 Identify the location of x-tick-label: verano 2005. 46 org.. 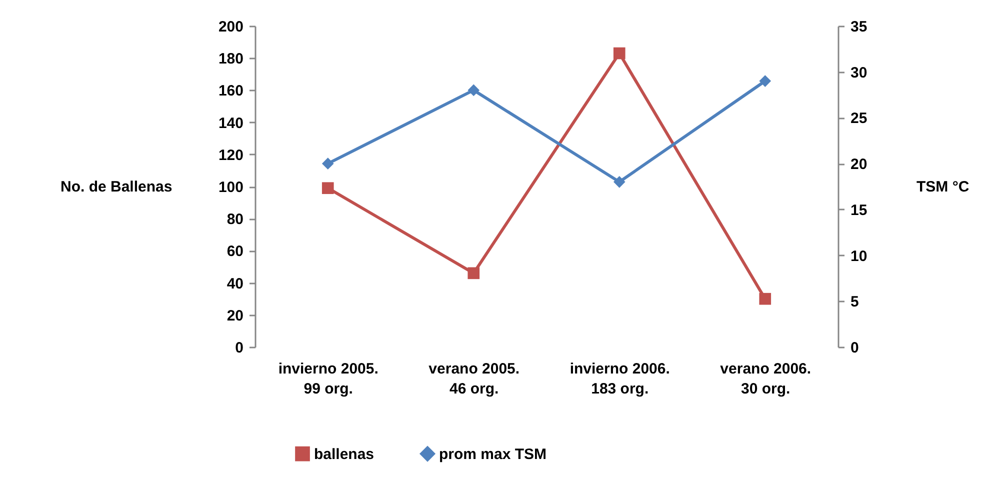
(474, 379).